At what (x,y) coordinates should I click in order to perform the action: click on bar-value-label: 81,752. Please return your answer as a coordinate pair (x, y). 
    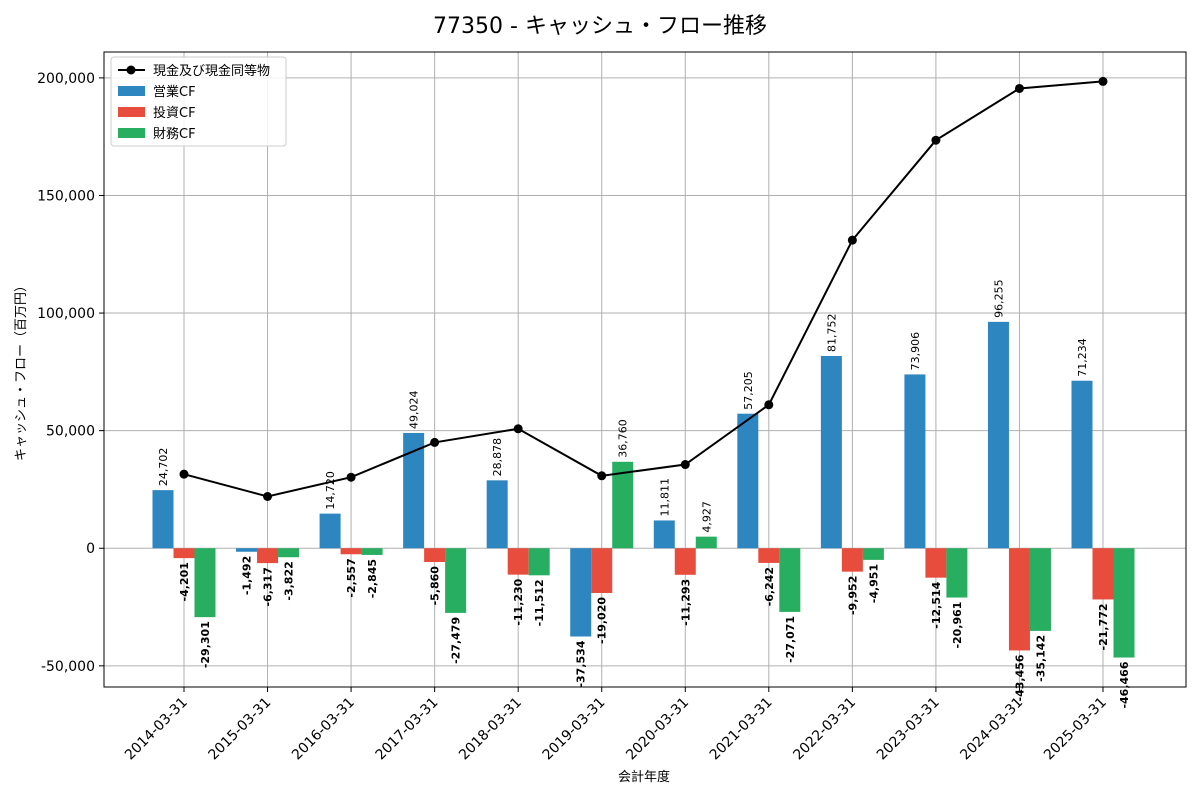
    Looking at the image, I should click on (831, 332).